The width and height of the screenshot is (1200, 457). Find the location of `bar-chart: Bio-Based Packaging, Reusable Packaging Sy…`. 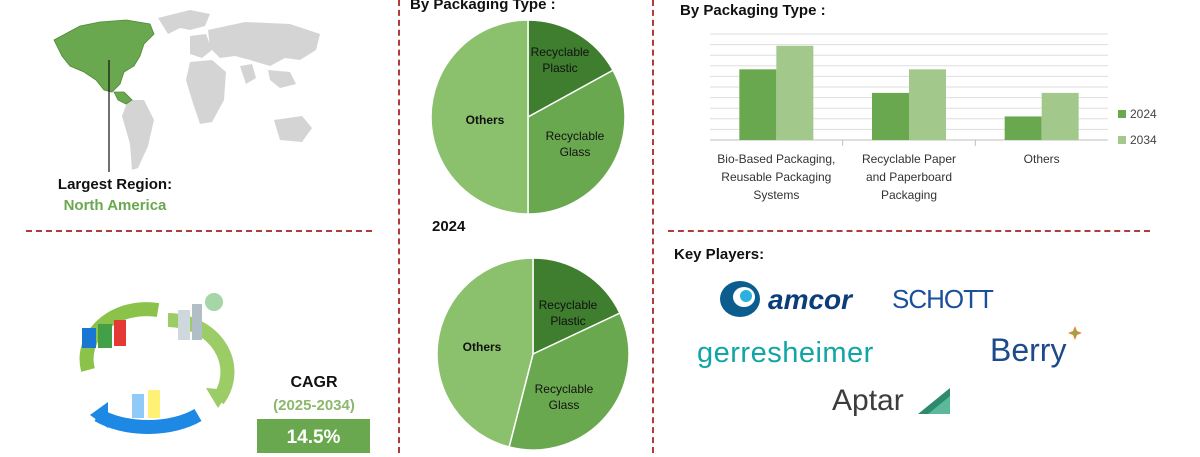

bar-chart: Bio-Based Packaging, Reusable Packaging Sy… is located at coordinates (933, 117).